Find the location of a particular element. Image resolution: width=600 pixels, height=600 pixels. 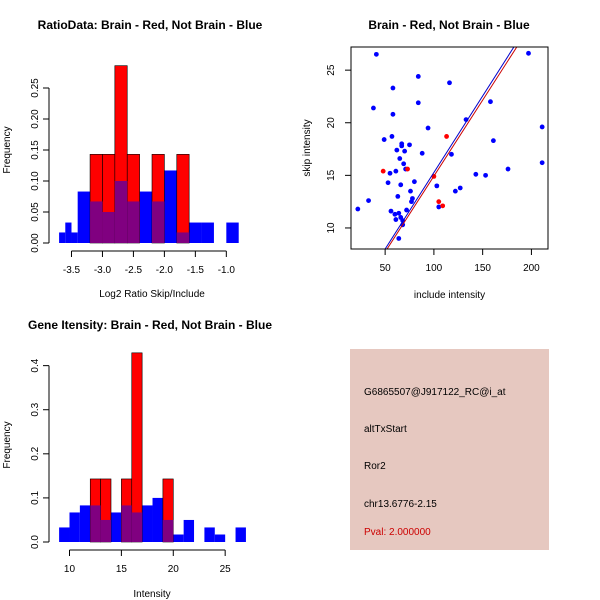

hist1-x-tick-label: -2.0 is located at coordinates (165, 270).